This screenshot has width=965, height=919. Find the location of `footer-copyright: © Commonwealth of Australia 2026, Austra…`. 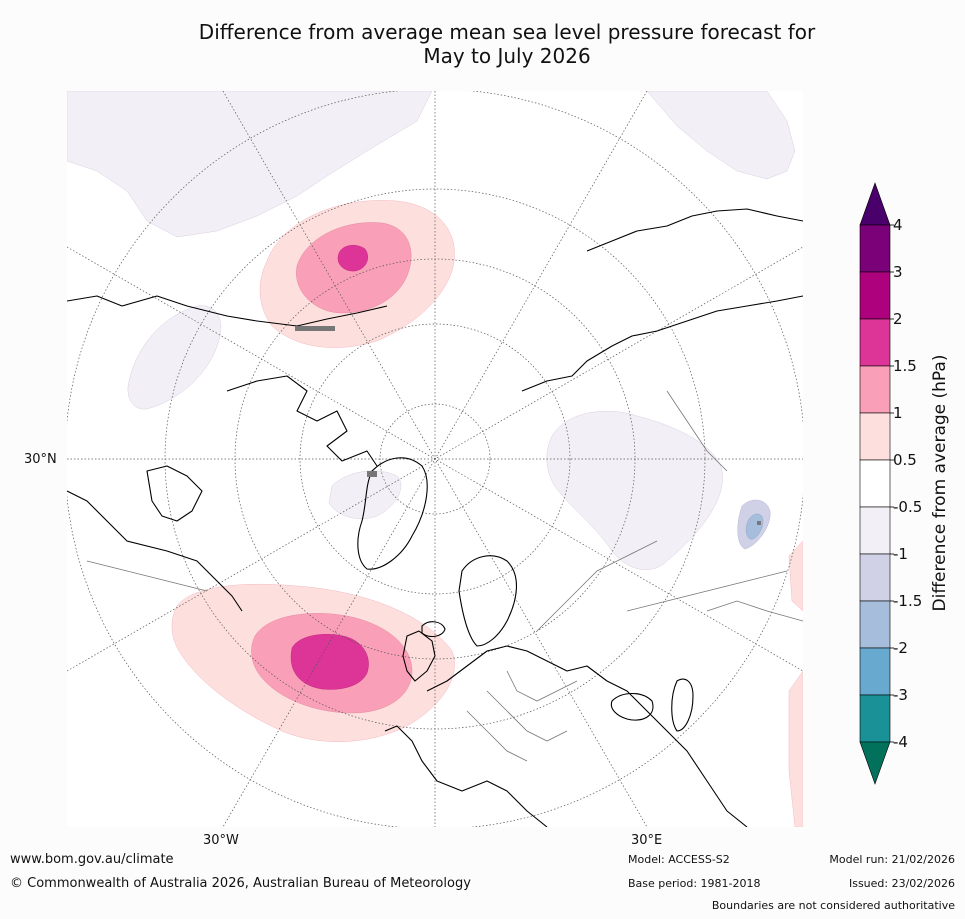

footer-copyright: © Commonwealth of Australia 2026, Austra… is located at coordinates (240, 883).